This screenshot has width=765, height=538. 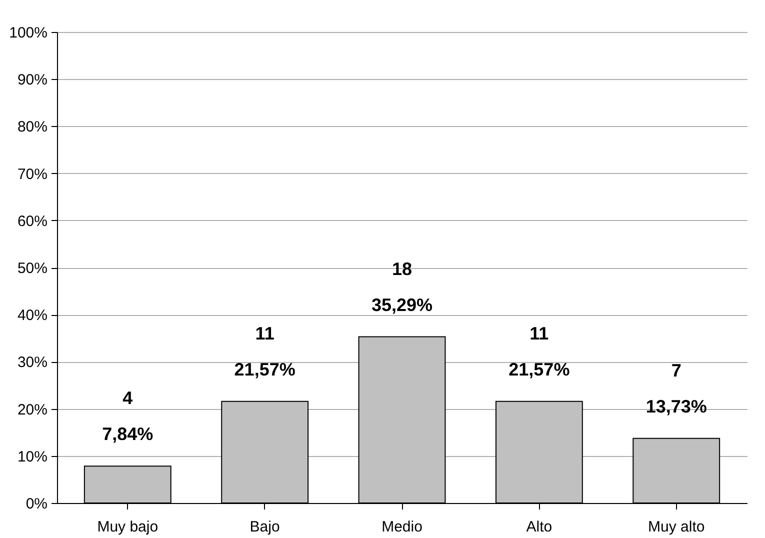 I want to click on y-tick-label: 90%, so click(x=32, y=80).